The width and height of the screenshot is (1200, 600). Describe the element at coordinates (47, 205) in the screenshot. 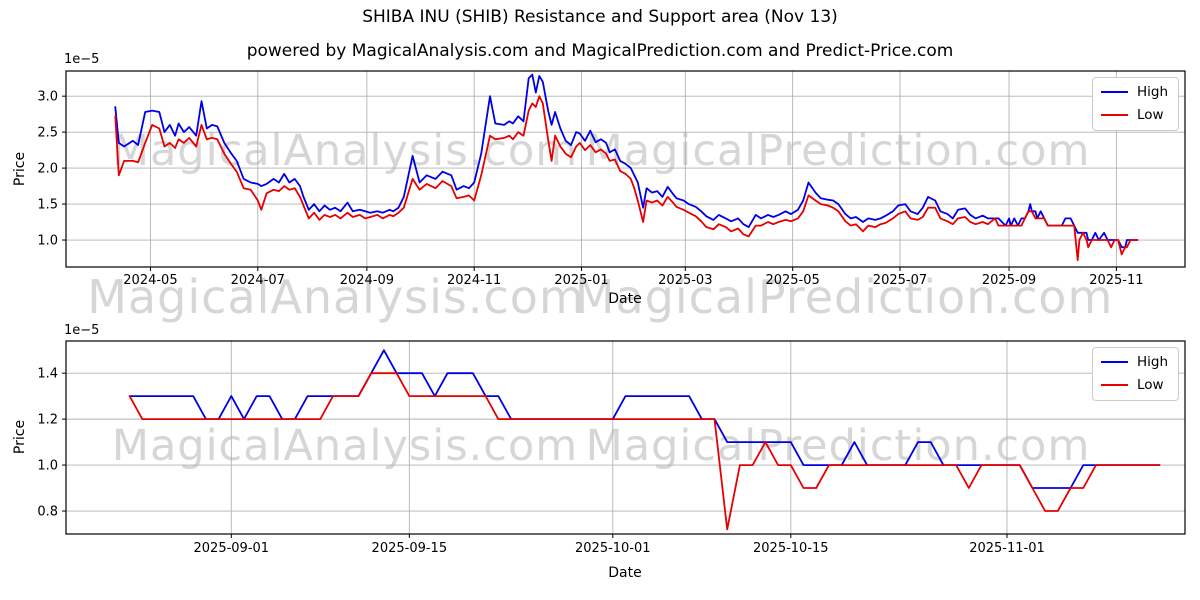

I see `y-tick-label: 1.5` at that location.